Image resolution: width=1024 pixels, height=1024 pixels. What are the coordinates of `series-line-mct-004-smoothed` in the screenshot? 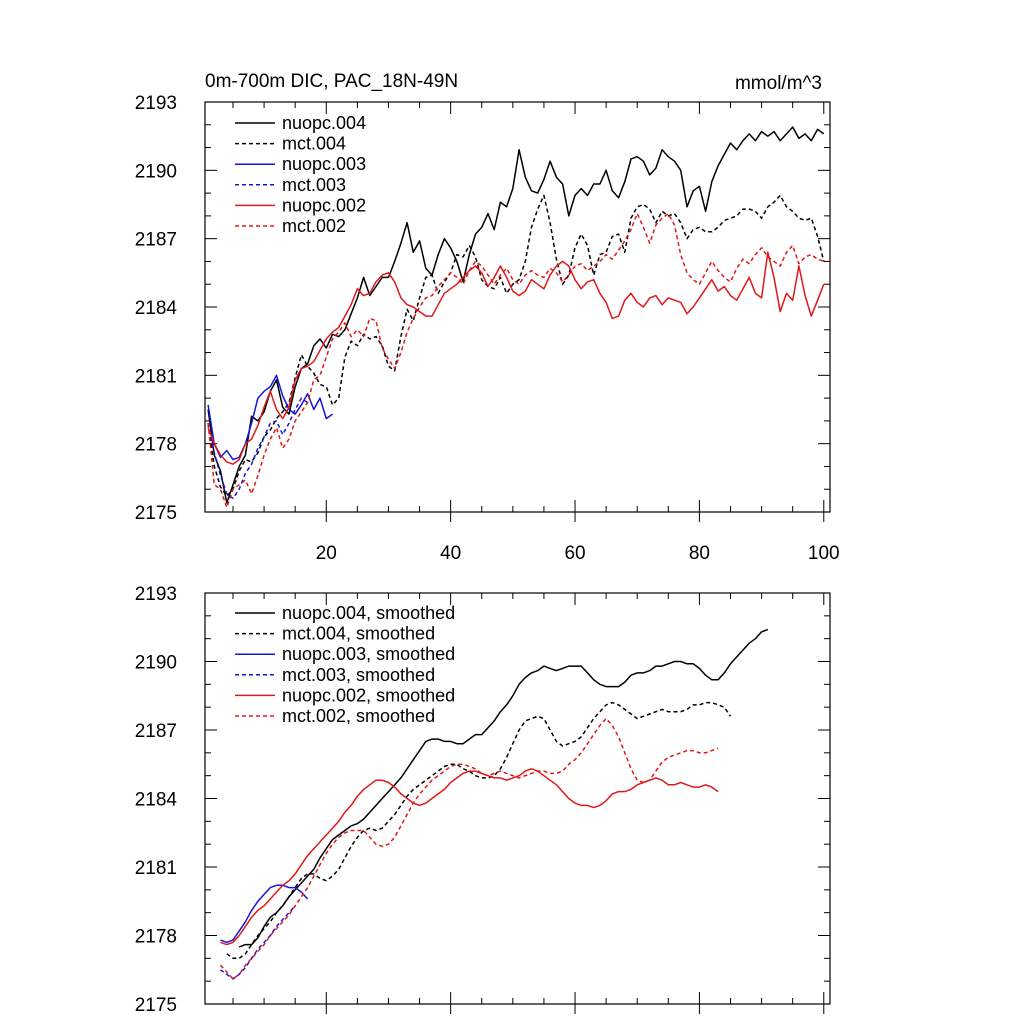 It's located at (479, 830).